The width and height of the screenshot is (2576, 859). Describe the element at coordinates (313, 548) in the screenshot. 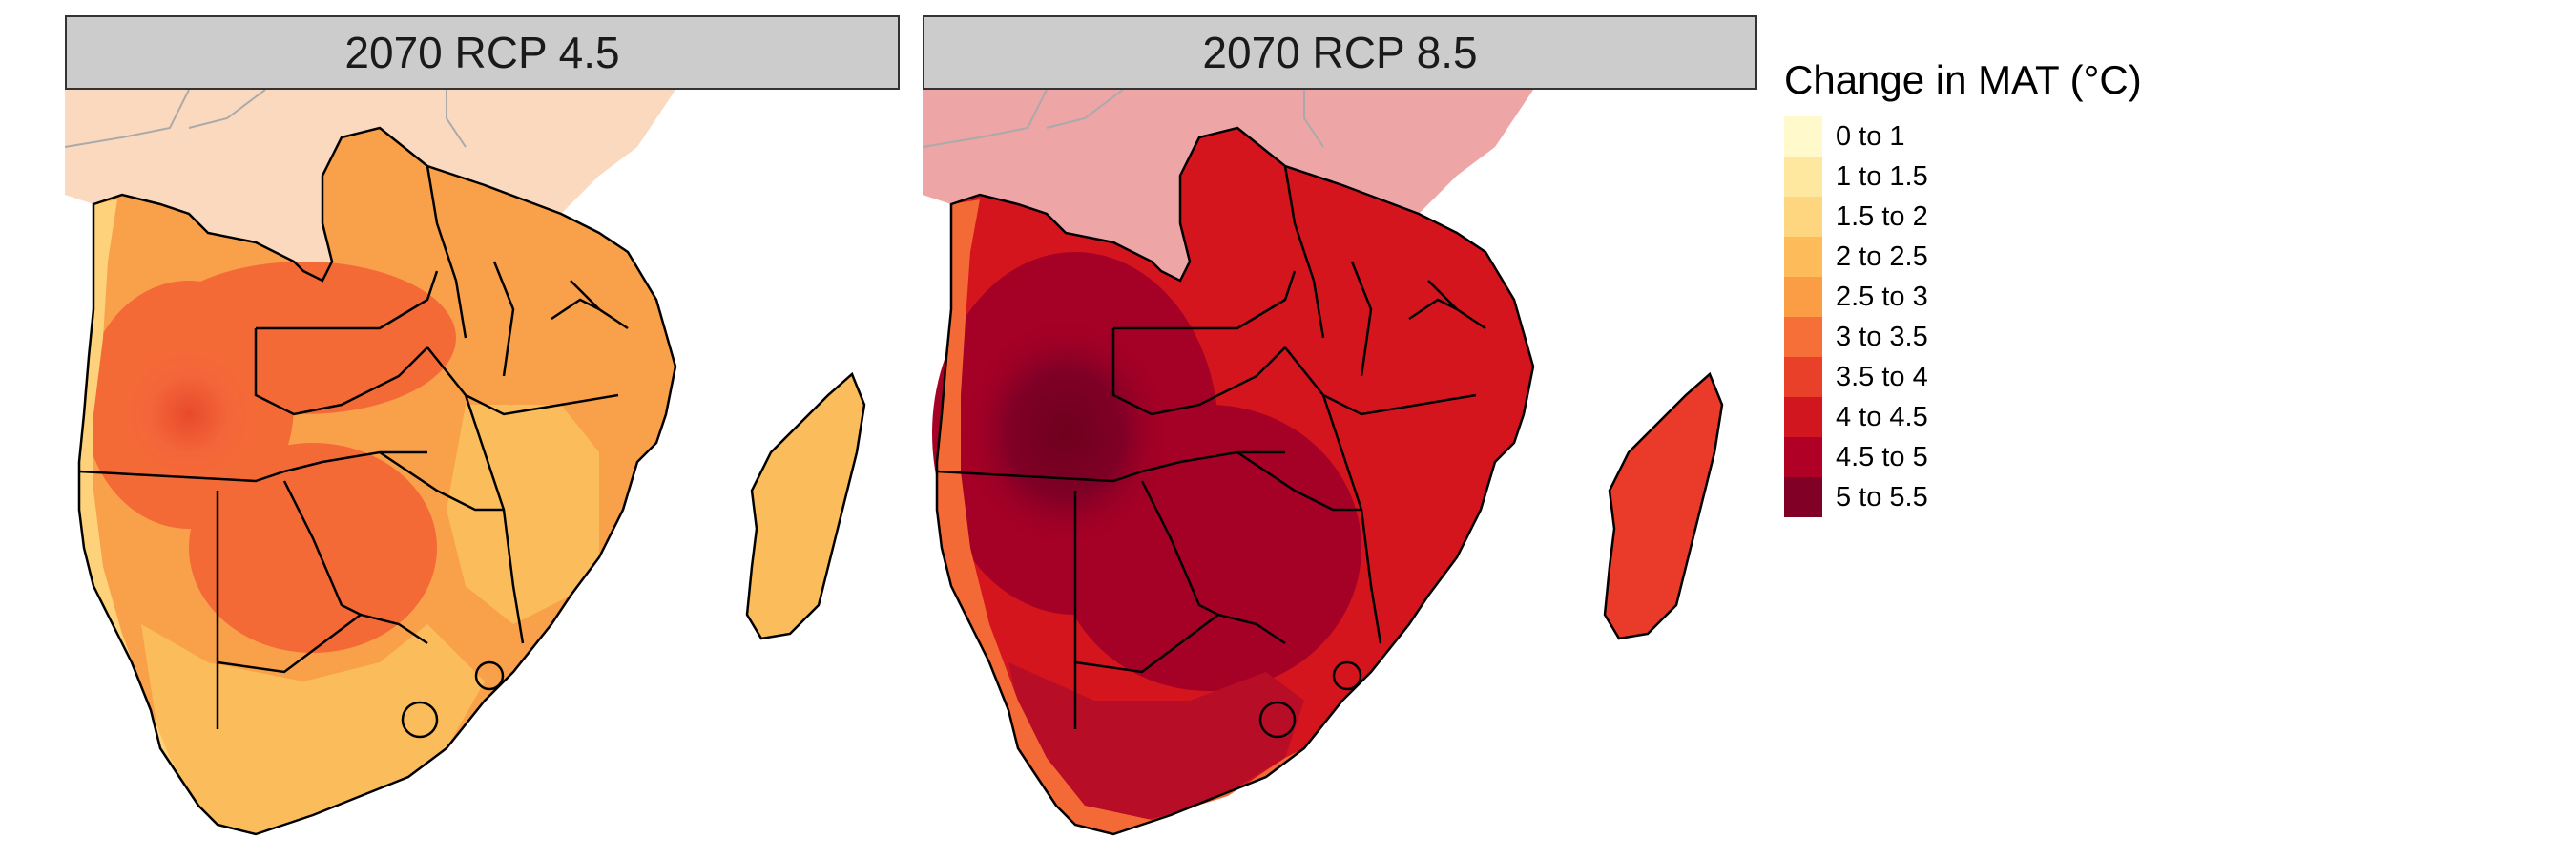

I see `hotspot-center` at that location.